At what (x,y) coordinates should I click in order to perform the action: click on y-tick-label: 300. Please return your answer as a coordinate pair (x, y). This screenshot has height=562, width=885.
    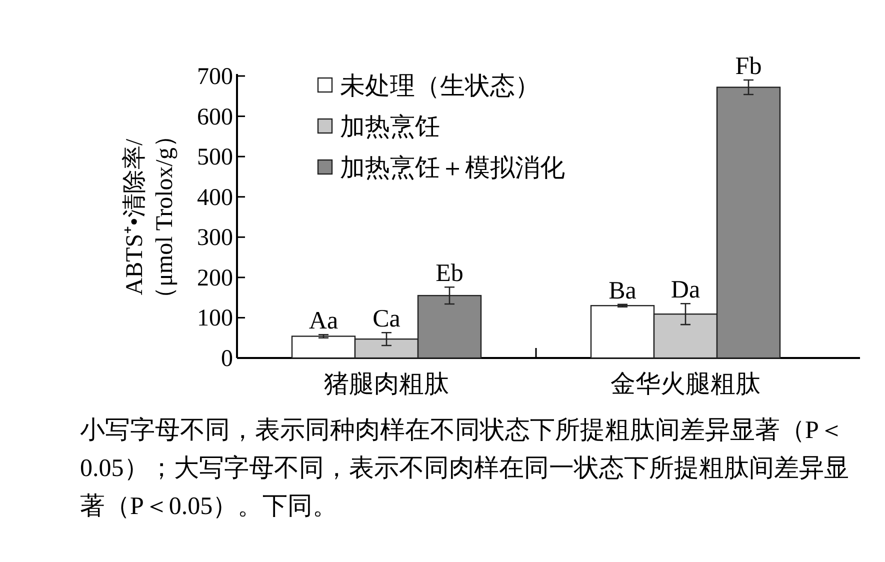
    Looking at the image, I should click on (215, 238).